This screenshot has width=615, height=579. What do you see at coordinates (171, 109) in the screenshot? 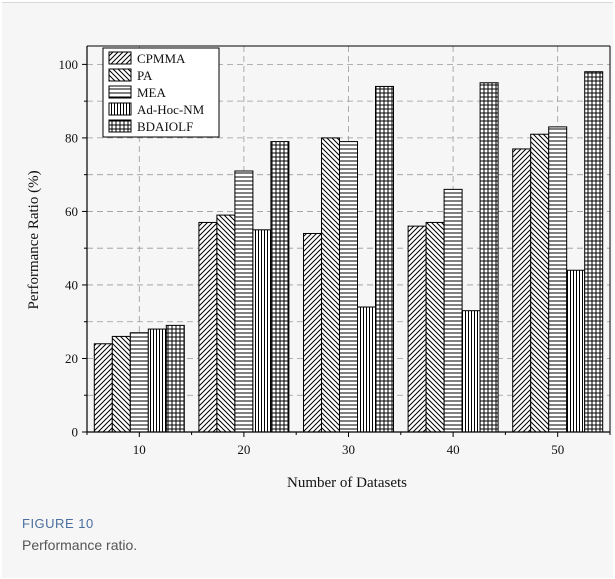
I see `legend-label-ad-hoc-nm: Ad-Hoc-NM` at bounding box center [171, 109].